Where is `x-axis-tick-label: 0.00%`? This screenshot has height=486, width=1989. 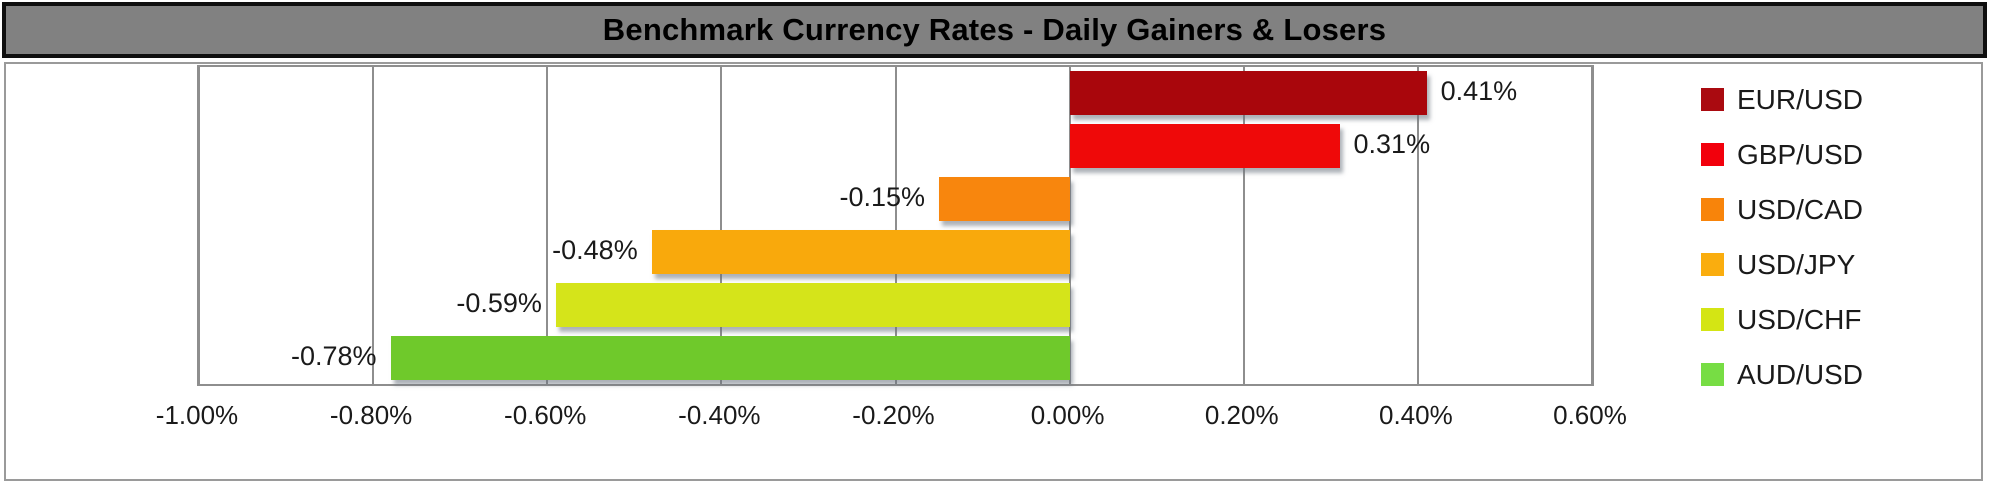 x-axis-tick-label: 0.00% is located at coordinates (1067, 415).